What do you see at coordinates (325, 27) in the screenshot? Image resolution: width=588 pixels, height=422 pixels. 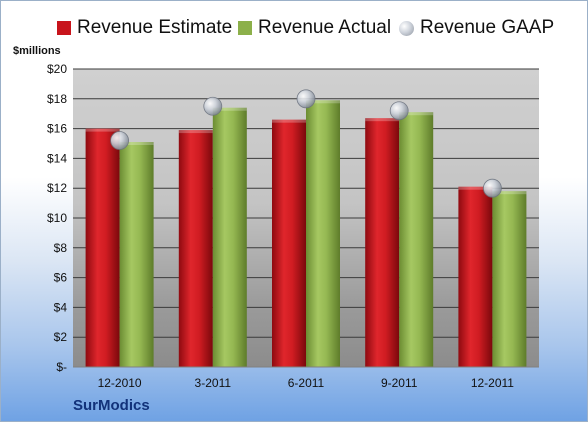 I see `legend-label-actual: Revenue Actual` at bounding box center [325, 27].